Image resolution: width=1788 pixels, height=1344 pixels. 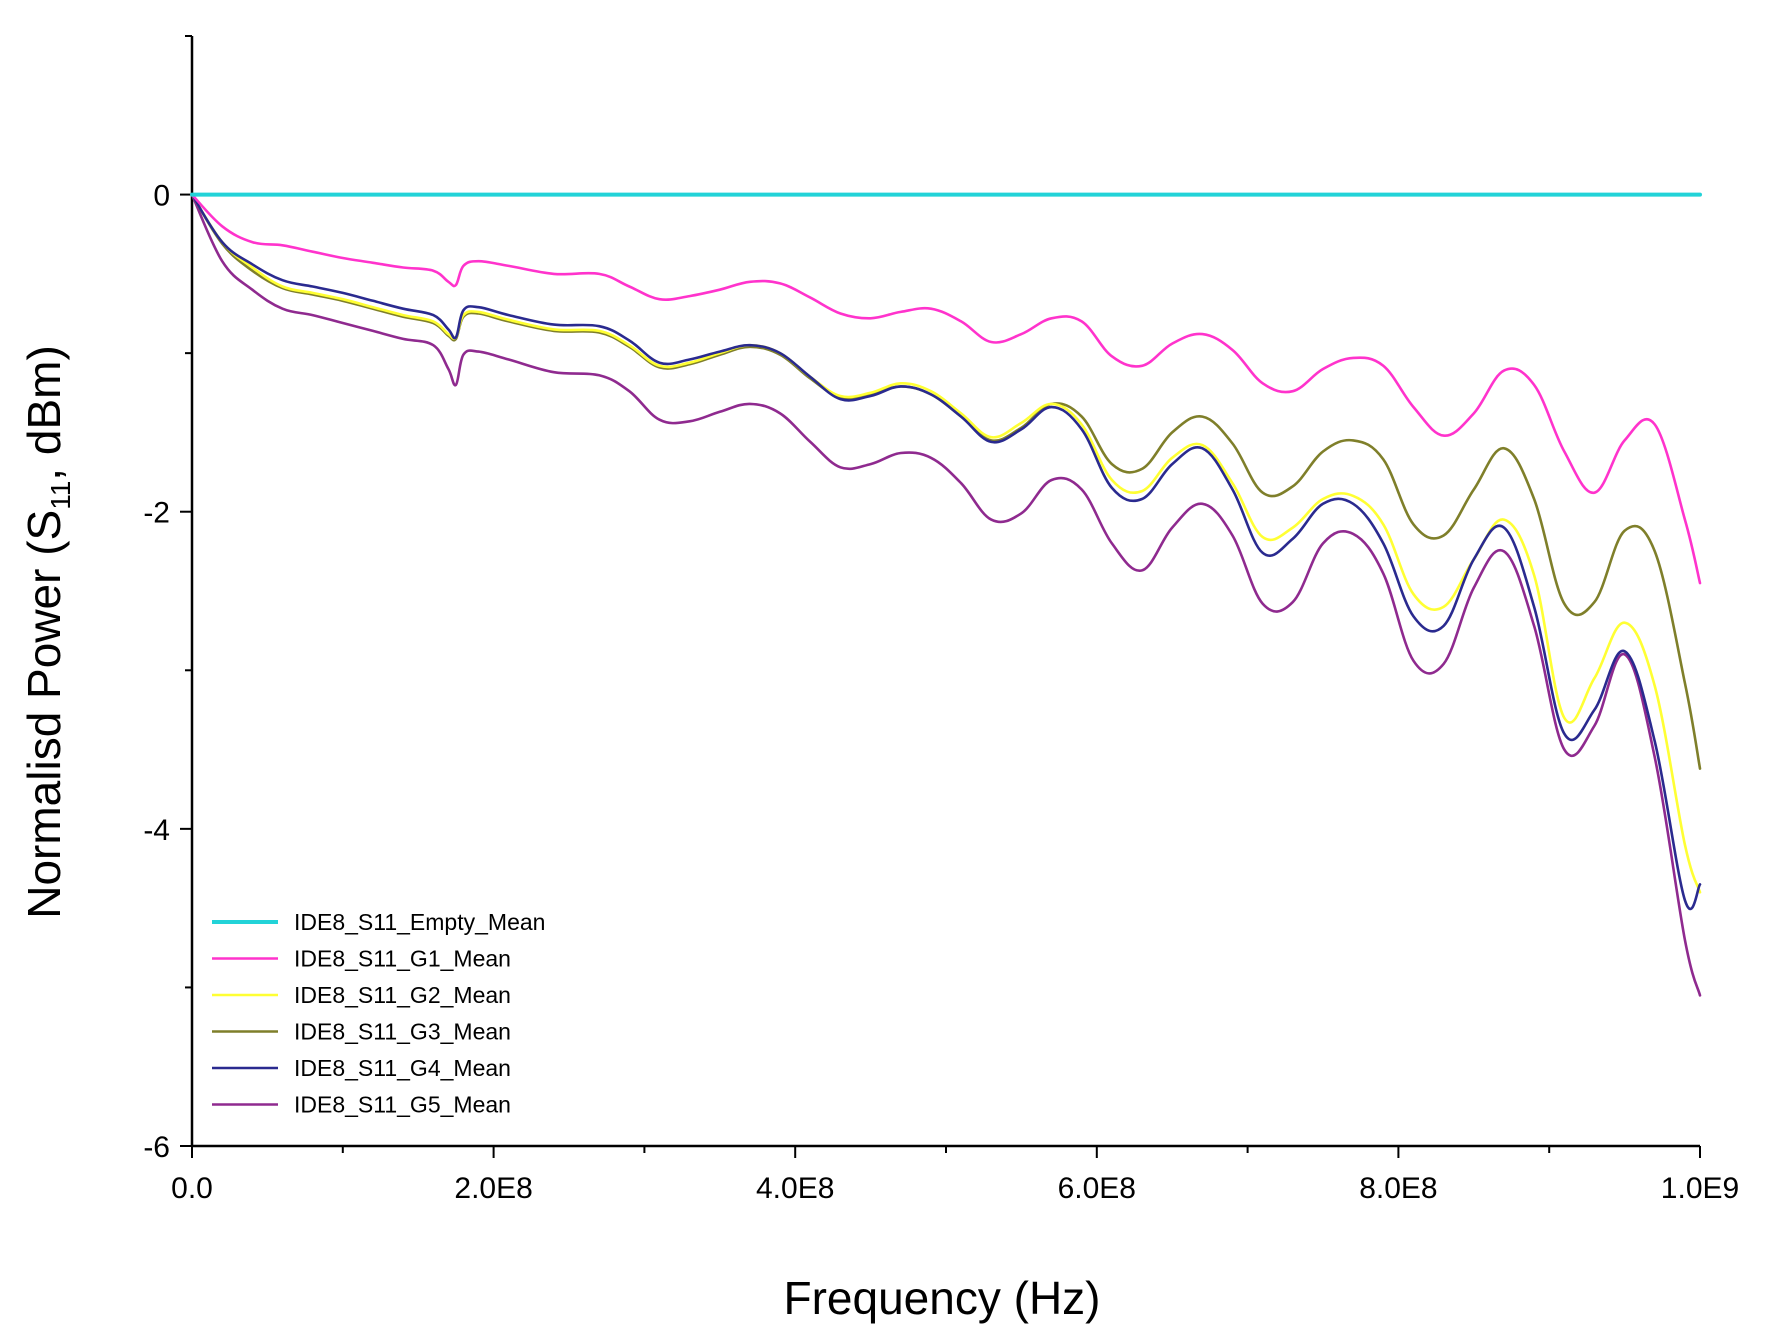 What do you see at coordinates (1097, 1188) in the screenshot?
I see `x-tick-label: 6.0E8` at bounding box center [1097, 1188].